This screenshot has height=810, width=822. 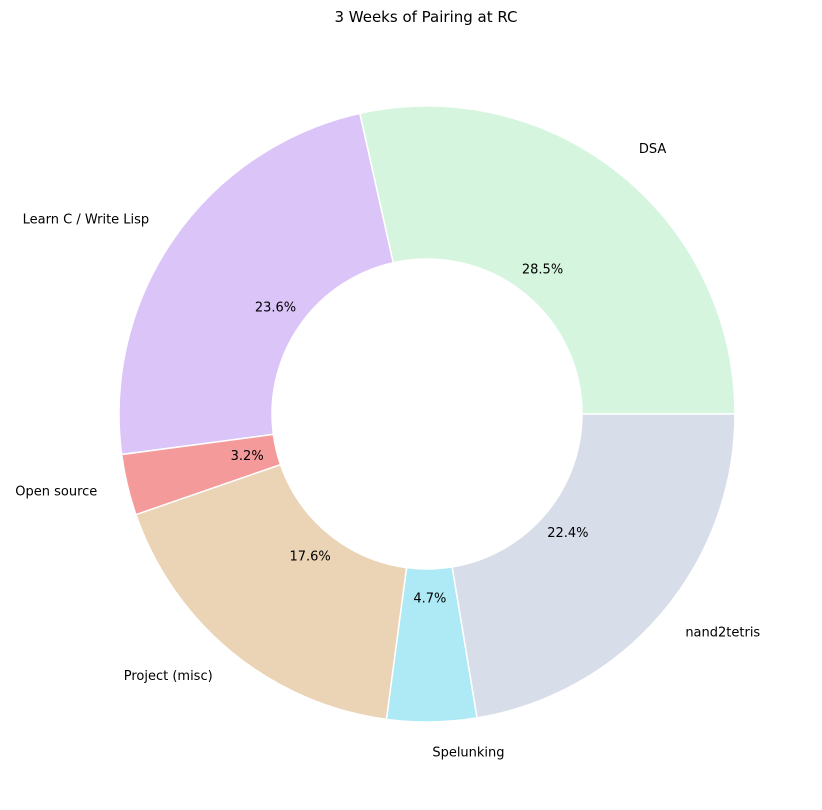 I want to click on pct-label-open-source: 3.2%, so click(x=247, y=456).